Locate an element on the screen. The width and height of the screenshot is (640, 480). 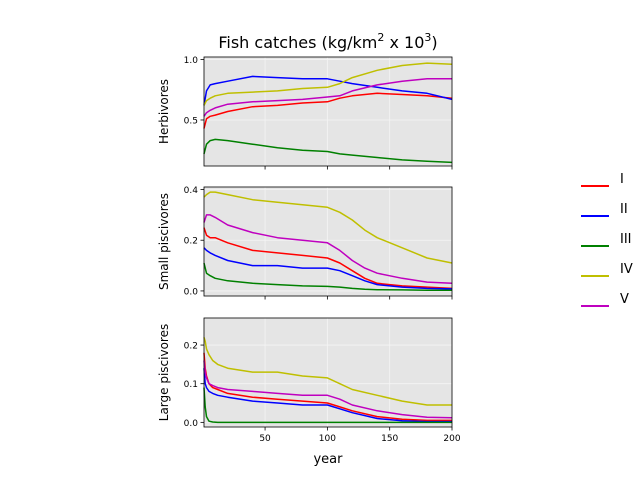
legend-label: II is located at coordinates (624, 209).